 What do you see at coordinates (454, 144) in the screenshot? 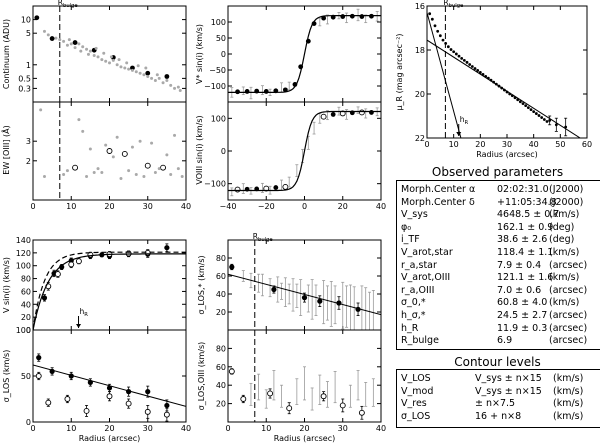
I see `x-tick-label: 10` at bounding box center [454, 144].